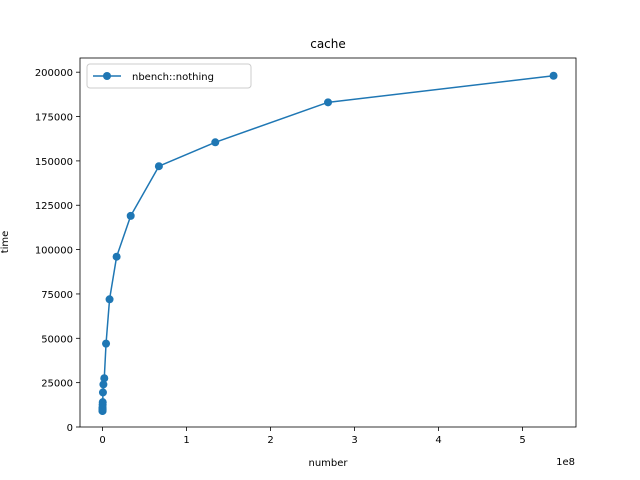 This screenshot has height=480, width=640. I want to click on y-tick-label: 200000, so click(54, 73).